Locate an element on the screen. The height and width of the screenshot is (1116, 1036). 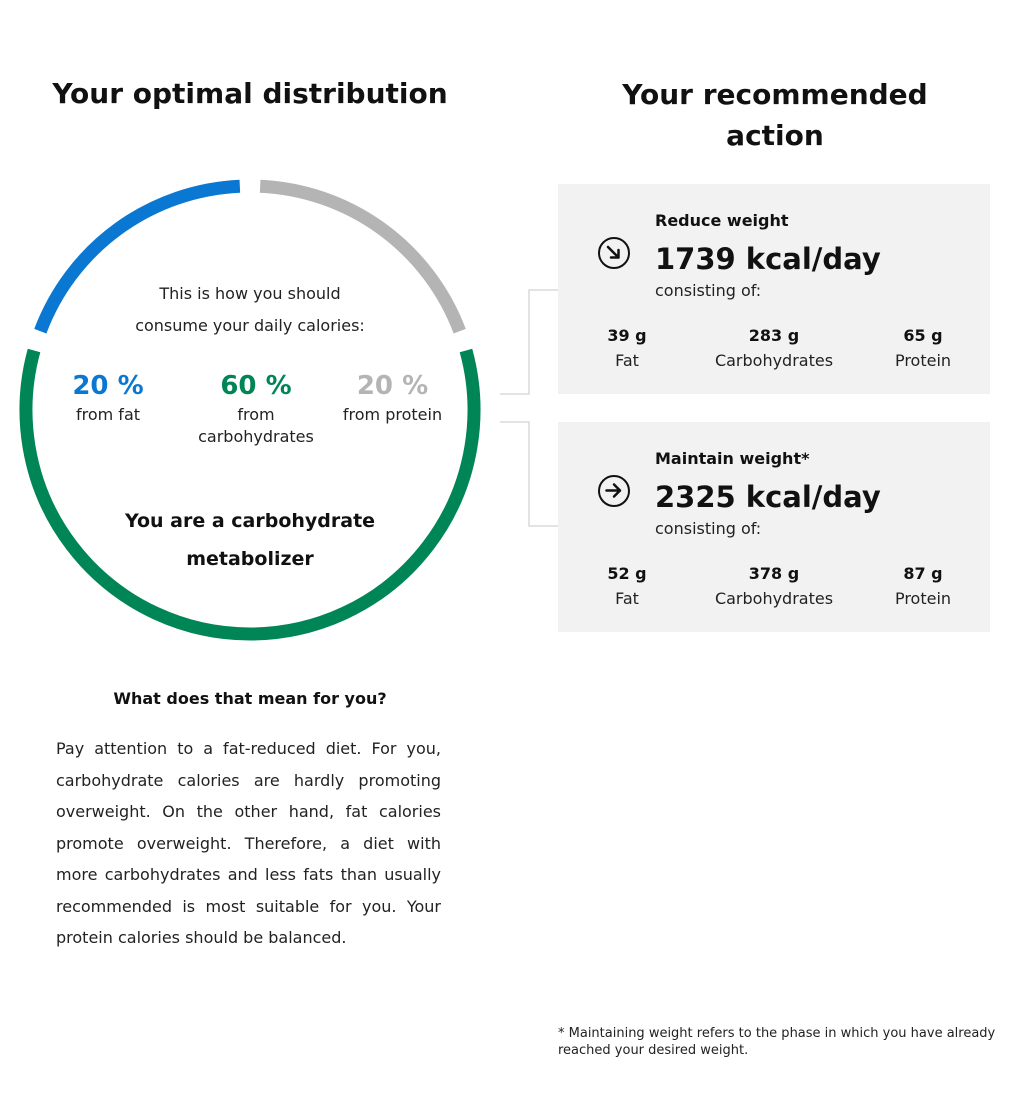
recommended-heading-line-2: action is located at coordinates (775, 135).